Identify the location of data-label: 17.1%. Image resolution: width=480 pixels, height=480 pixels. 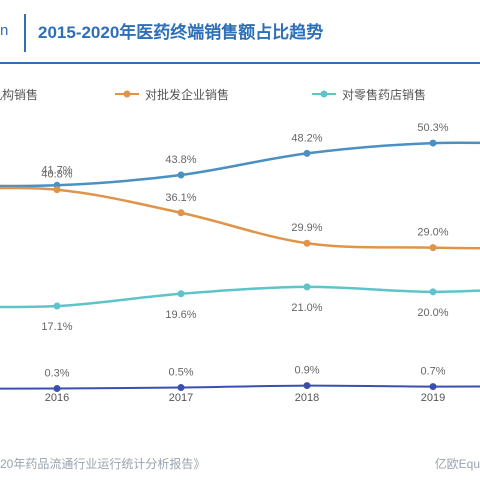
(56, 327).